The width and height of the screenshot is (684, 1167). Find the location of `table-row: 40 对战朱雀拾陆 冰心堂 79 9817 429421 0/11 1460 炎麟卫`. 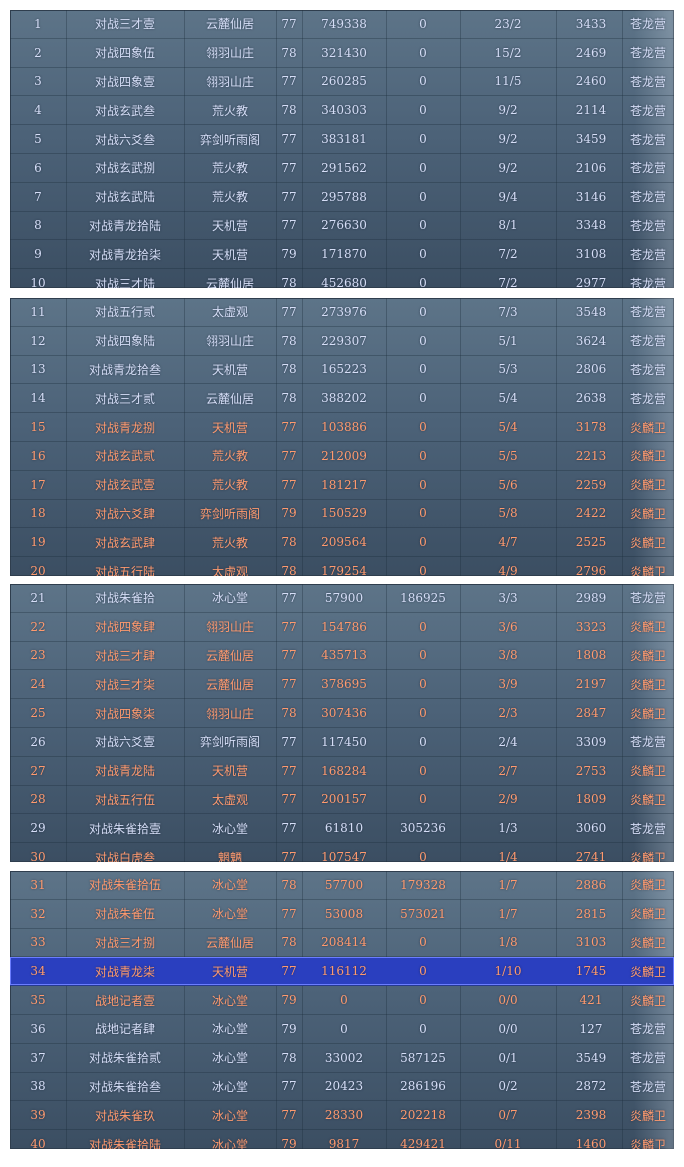

table-row: 40 对战朱雀拾陆 冰心堂 79 9817 429421 0/11 1460 炎麟卫 is located at coordinates (342, 1139).